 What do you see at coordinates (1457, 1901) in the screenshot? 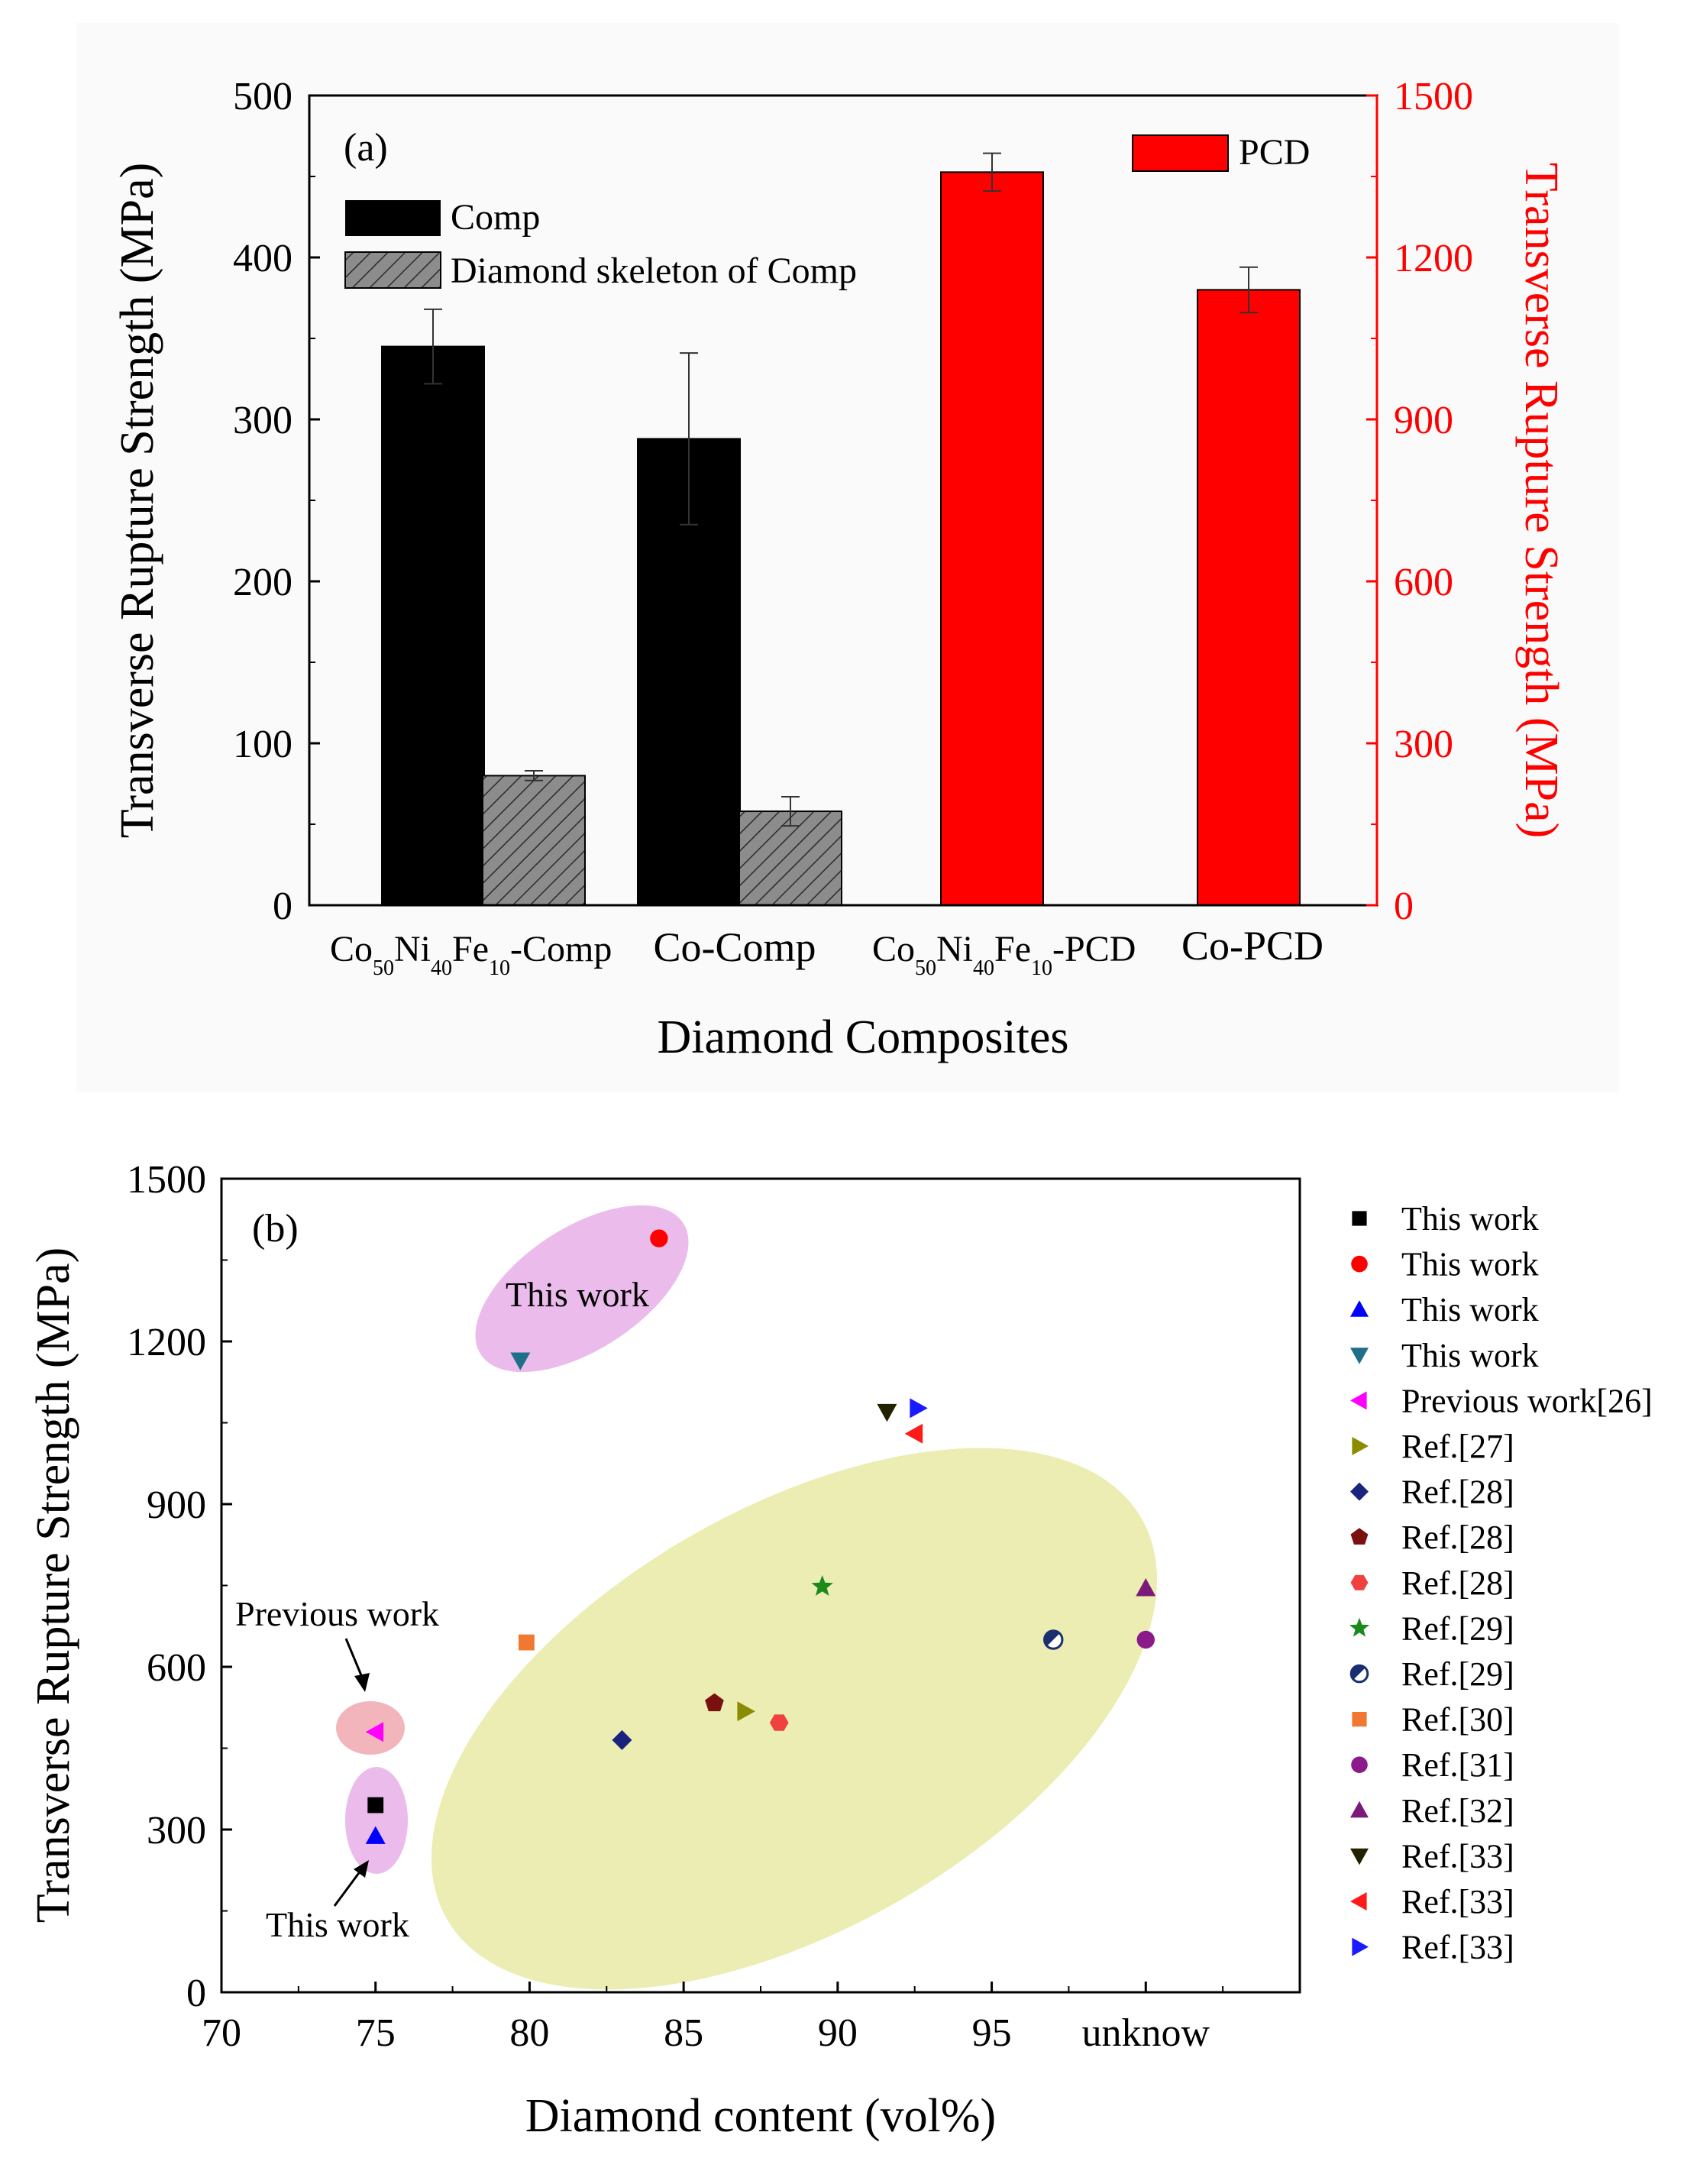
I see `legend-label-15: Ref.[33]` at bounding box center [1457, 1901].